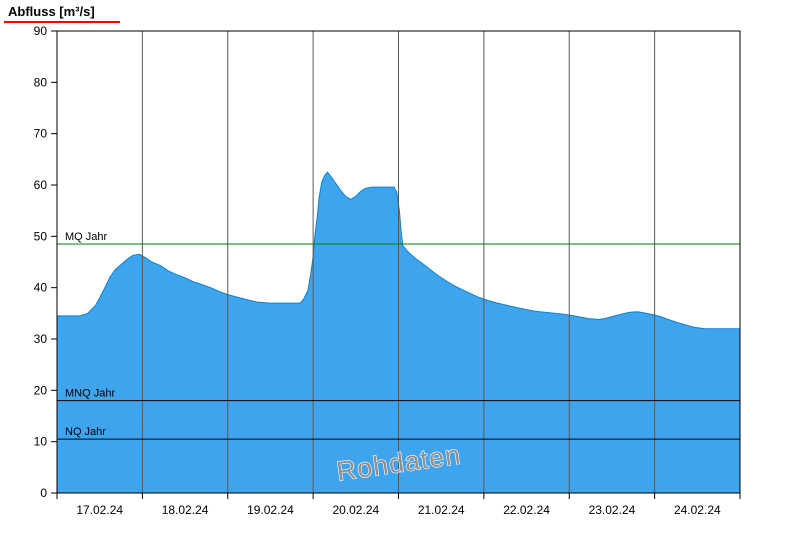 This screenshot has height=550, width=800. What do you see at coordinates (51, 11) in the screenshot?
I see `chart-title: Abfluss [m³/s]` at bounding box center [51, 11].